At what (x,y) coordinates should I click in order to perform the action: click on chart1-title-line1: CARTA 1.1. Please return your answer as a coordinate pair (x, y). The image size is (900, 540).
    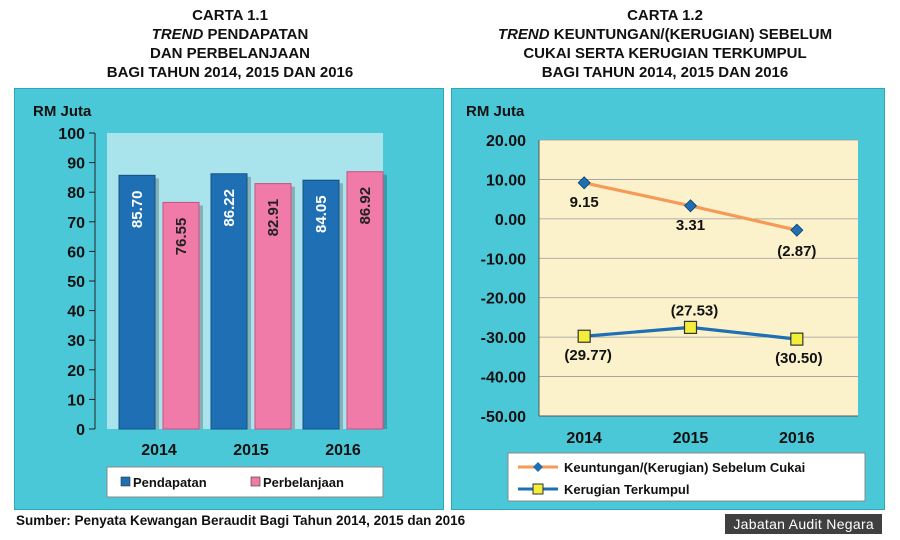
    Looking at the image, I should click on (230, 15).